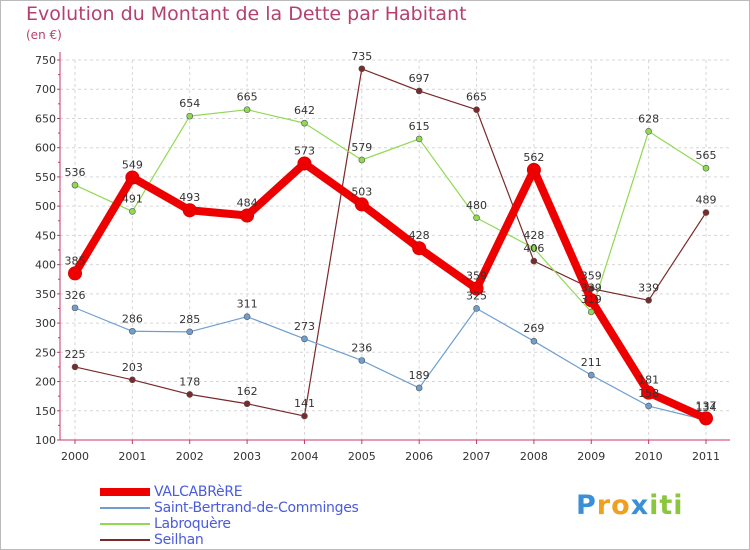 This screenshot has height=550, width=750. What do you see at coordinates (132, 318) in the screenshot?
I see `data-label: 286` at bounding box center [132, 318].